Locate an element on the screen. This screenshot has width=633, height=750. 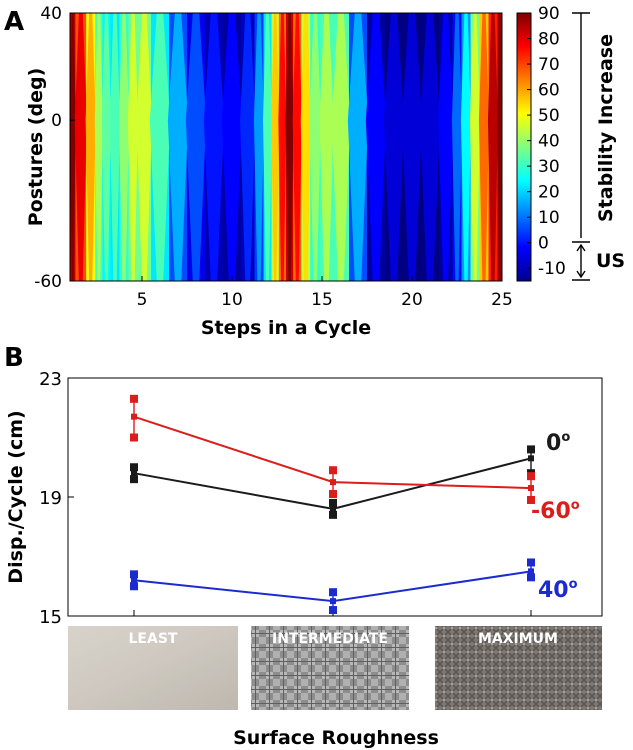
surface-photo-maximum: MAXIMUM is located at coordinates (518, 668).